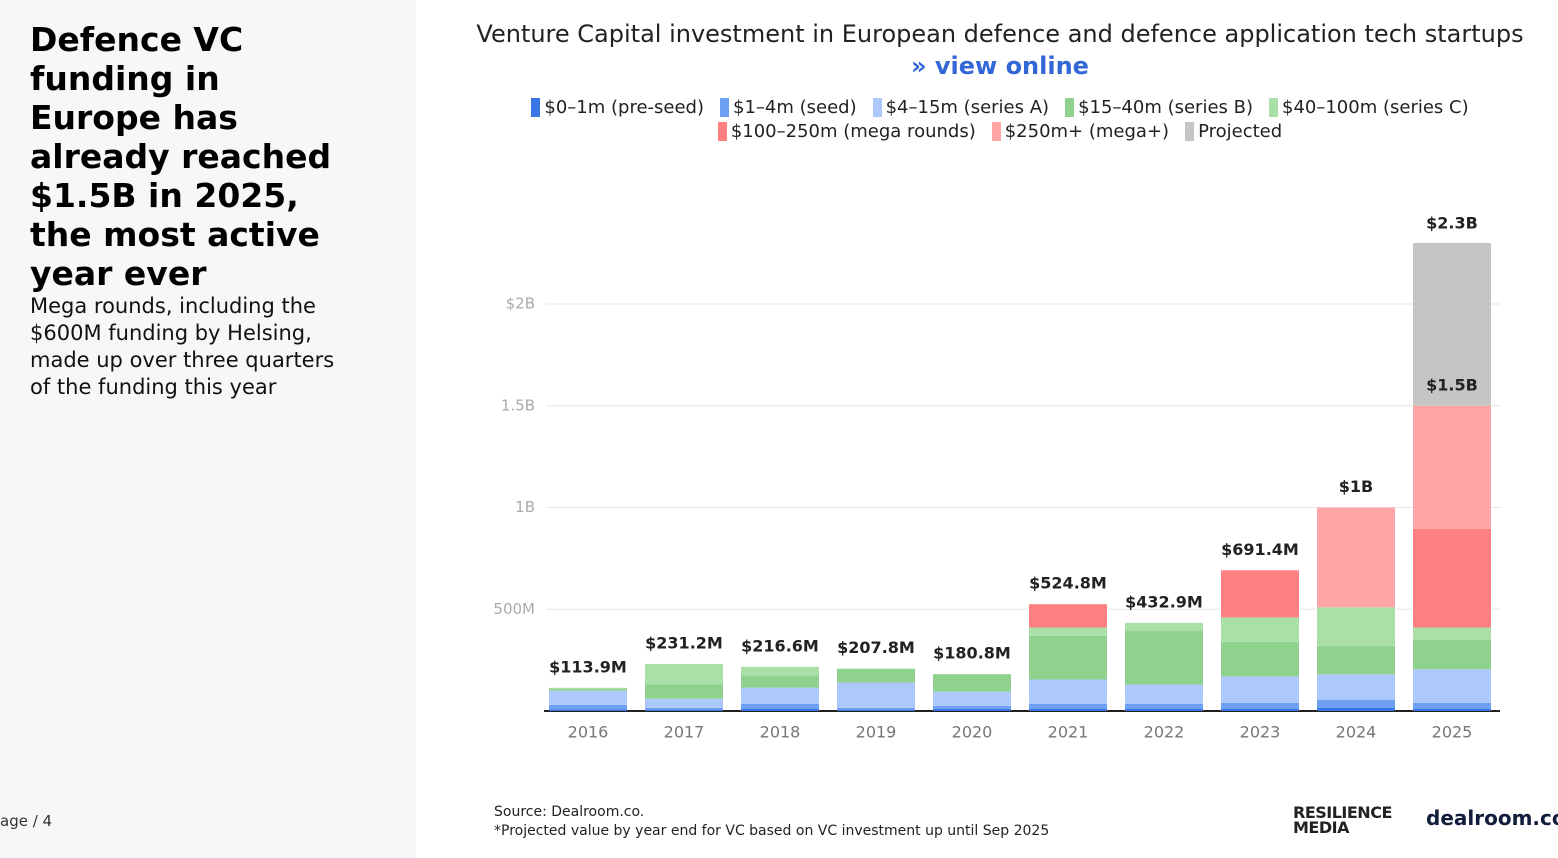 Image resolution: width=1558 pixels, height=858 pixels. Describe the element at coordinates (780, 732) in the screenshot. I see `x-tick-label: 2018` at that location.